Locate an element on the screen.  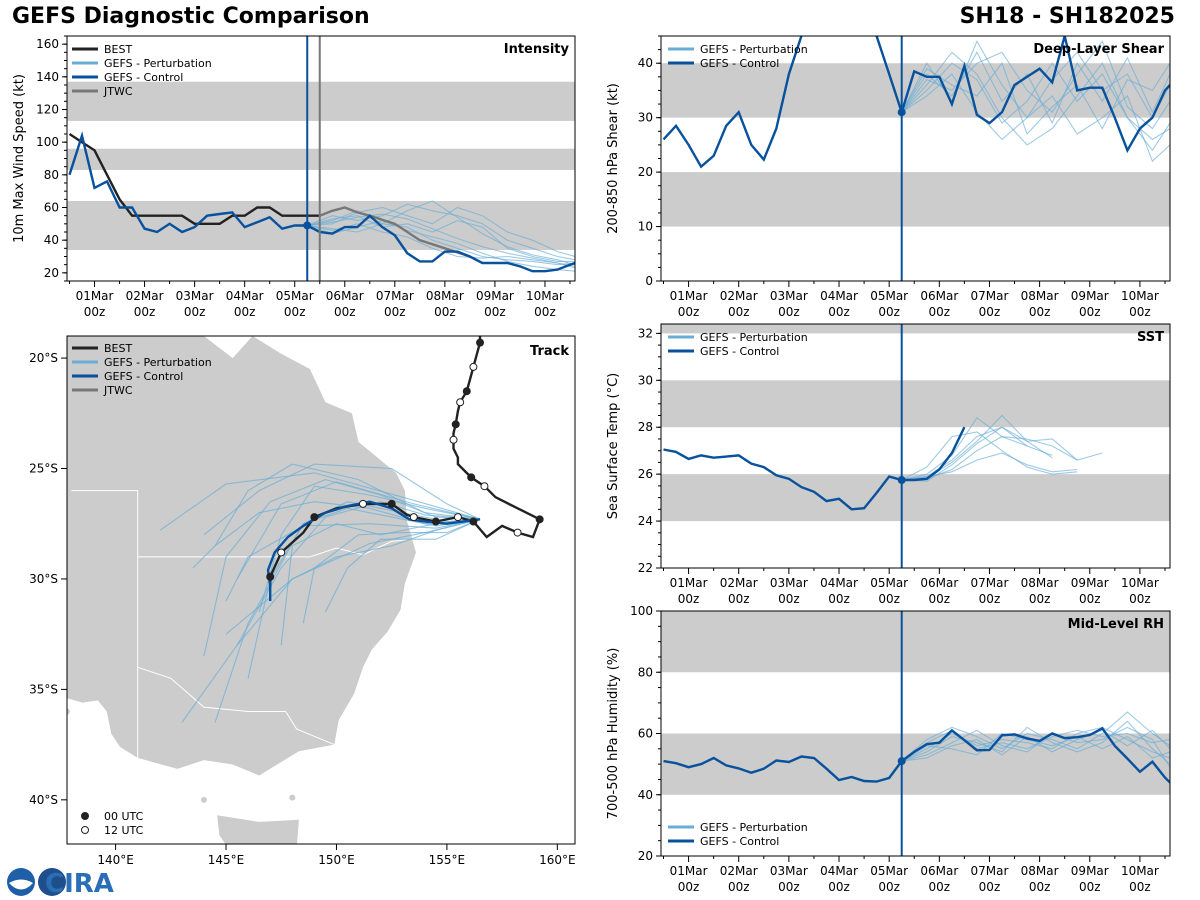
noaa-wave-icon is located at coordinates (21, 884).